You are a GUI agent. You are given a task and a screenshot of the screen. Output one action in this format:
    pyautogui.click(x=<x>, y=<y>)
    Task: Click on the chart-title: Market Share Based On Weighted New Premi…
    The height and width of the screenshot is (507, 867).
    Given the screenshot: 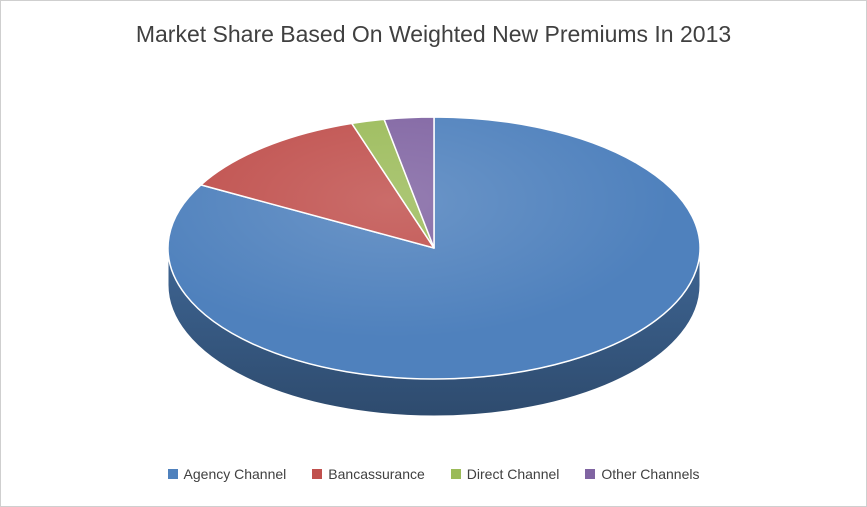 What is the action you would take?
    pyautogui.click(x=433, y=34)
    